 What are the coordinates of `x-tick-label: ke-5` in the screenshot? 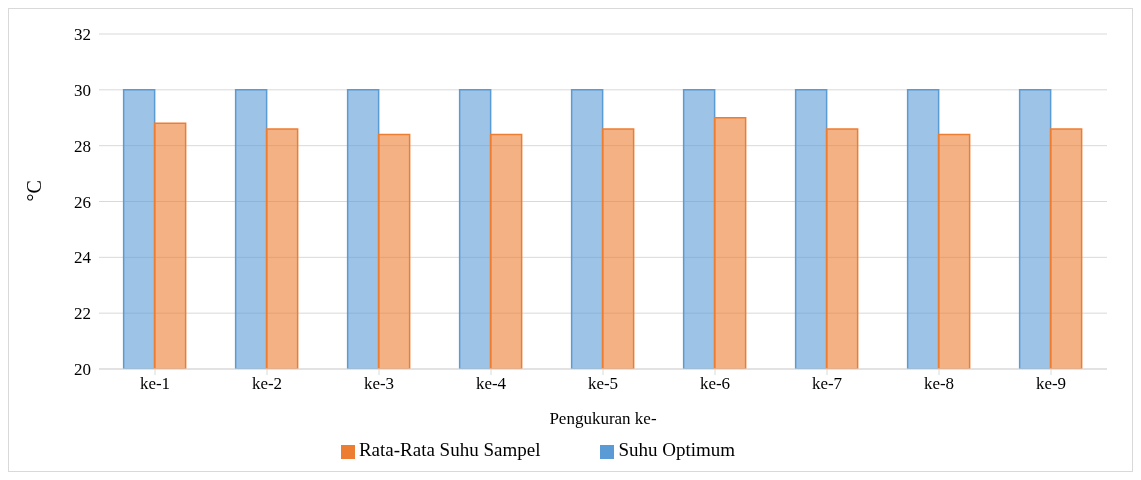 It's located at (603, 384).